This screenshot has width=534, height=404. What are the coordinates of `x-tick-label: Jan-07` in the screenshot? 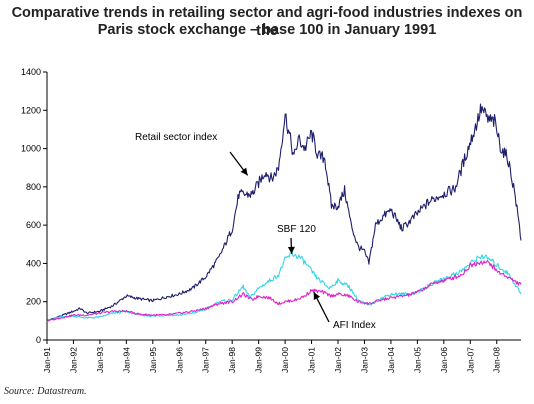 It's located at (470, 360).